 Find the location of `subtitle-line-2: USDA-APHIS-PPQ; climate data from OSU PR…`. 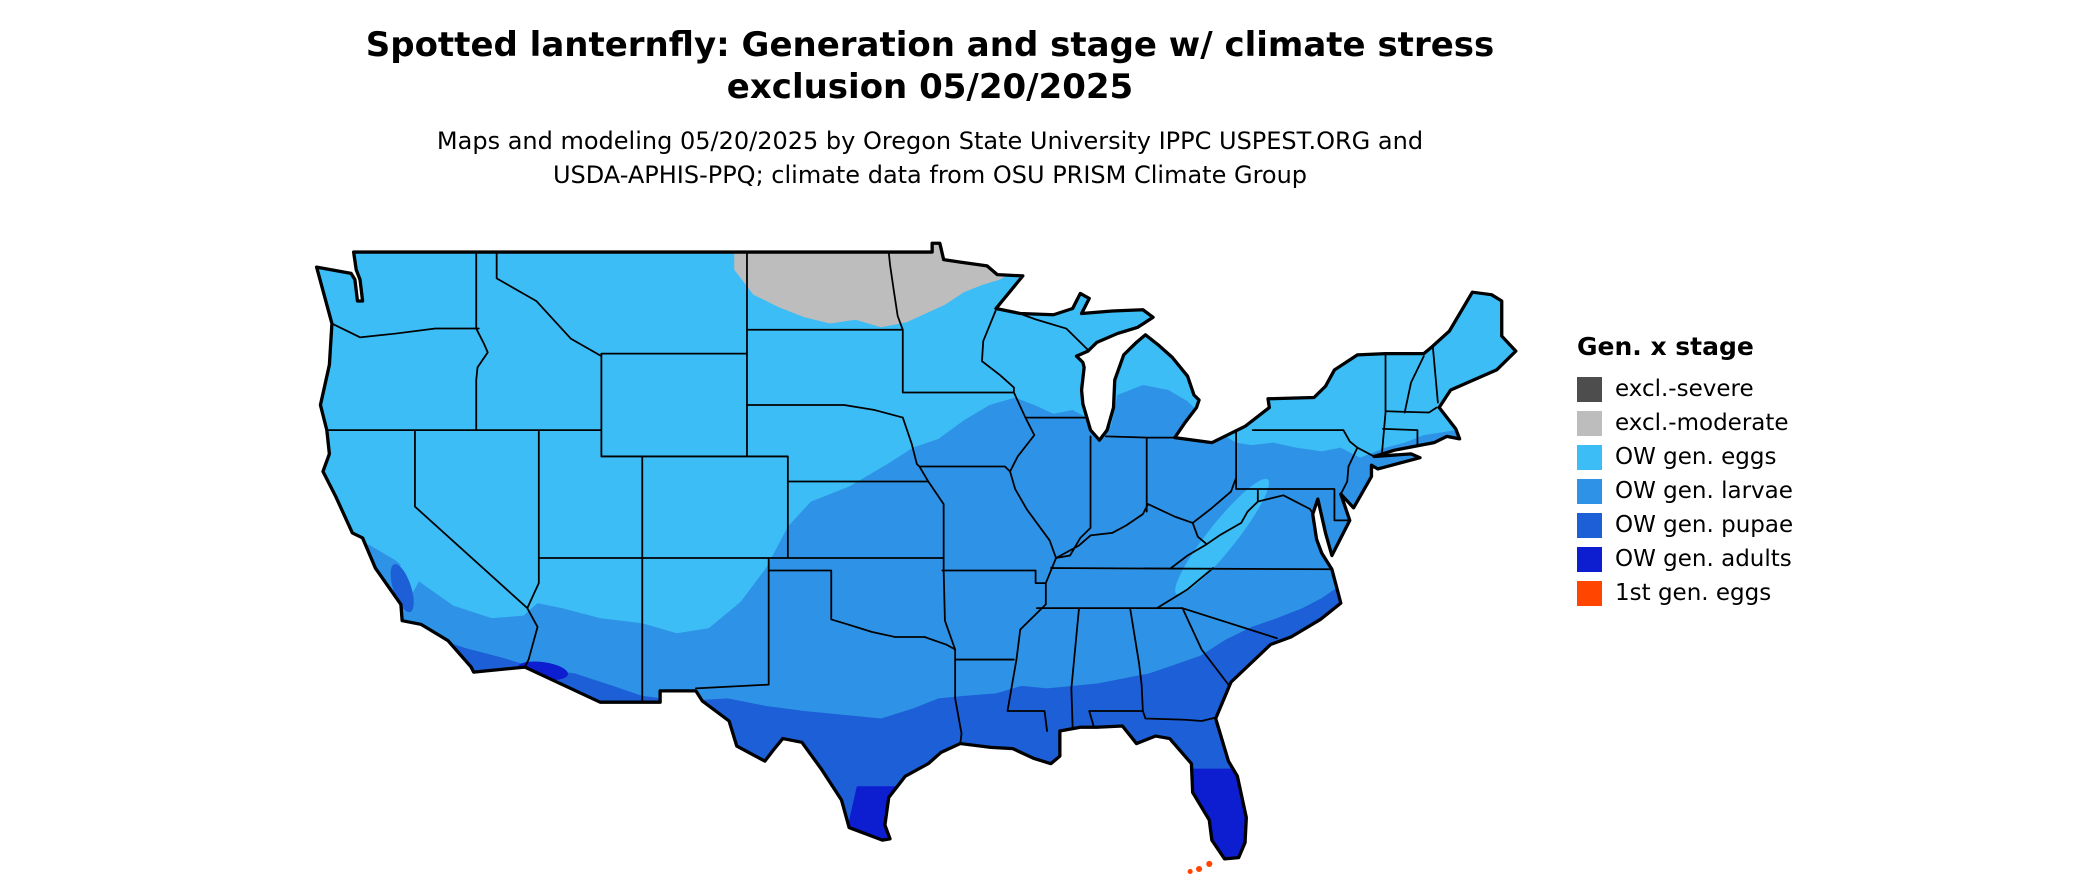

subtitle-line-2: USDA-APHIS-PPQ; climate data from OSU PR… is located at coordinates (930, 175).